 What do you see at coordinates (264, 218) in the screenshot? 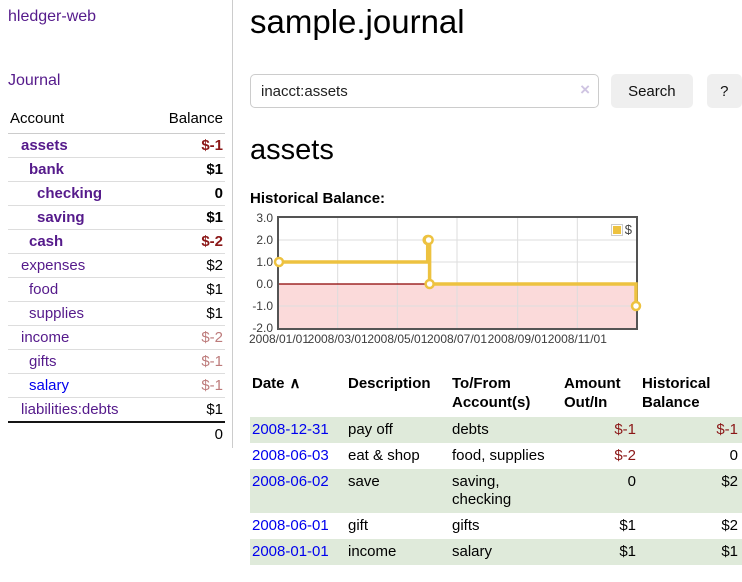
I see `y-axis-tick-label: 3.0` at bounding box center [264, 218].